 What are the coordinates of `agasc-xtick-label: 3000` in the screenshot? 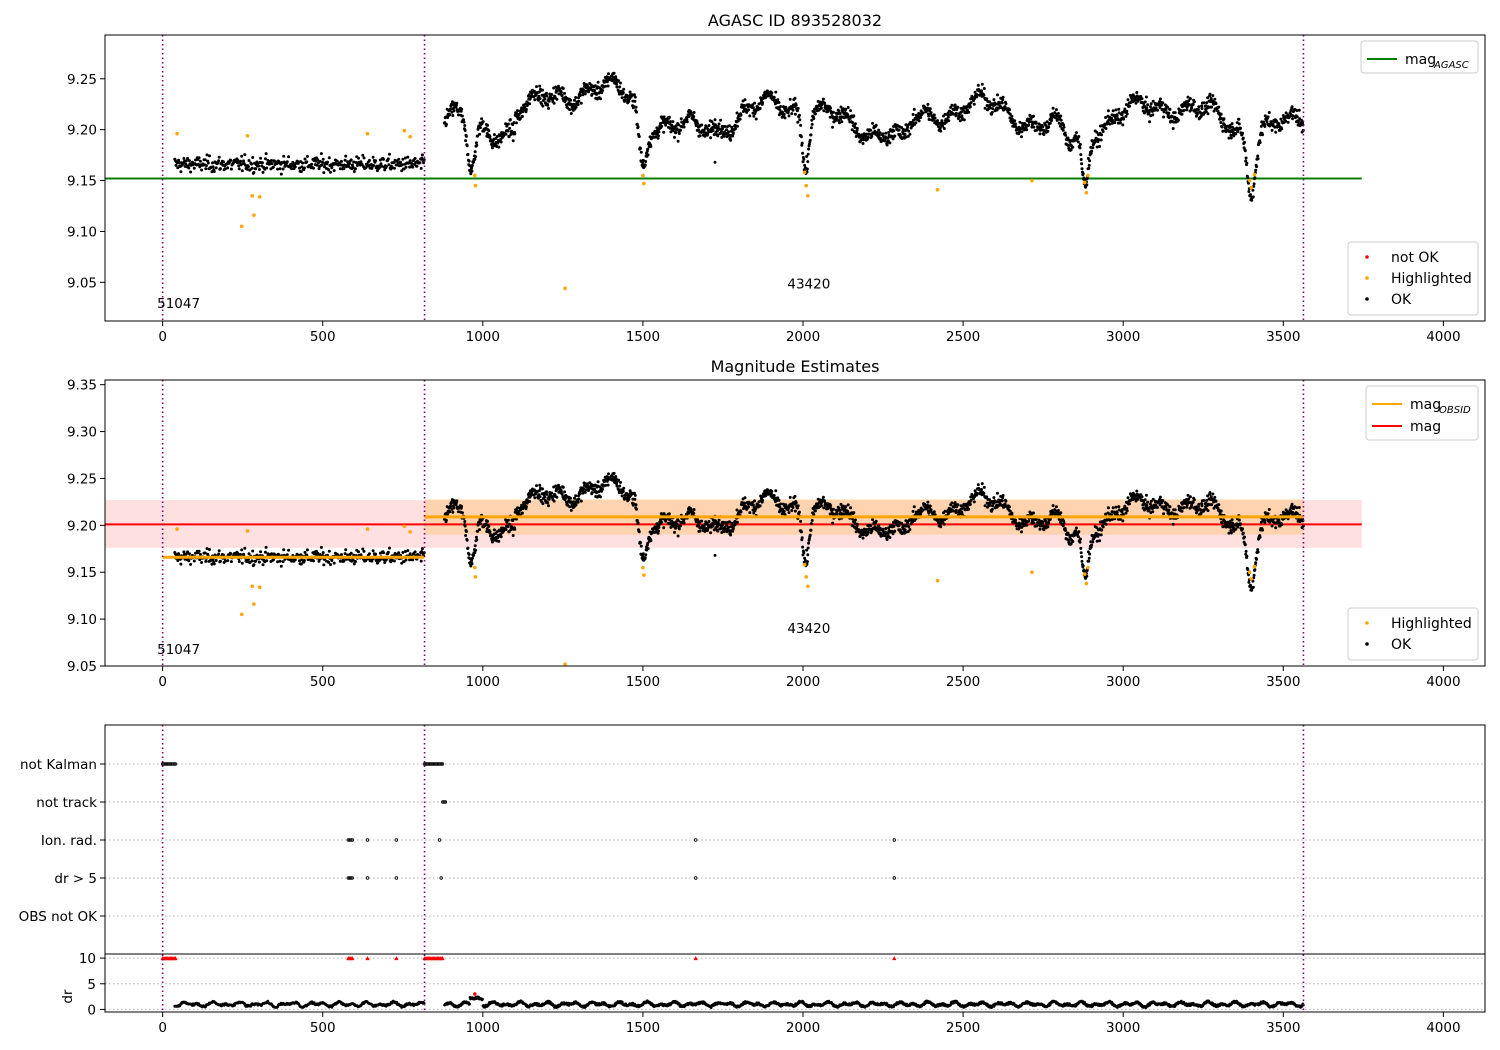 It's located at (1123, 337).